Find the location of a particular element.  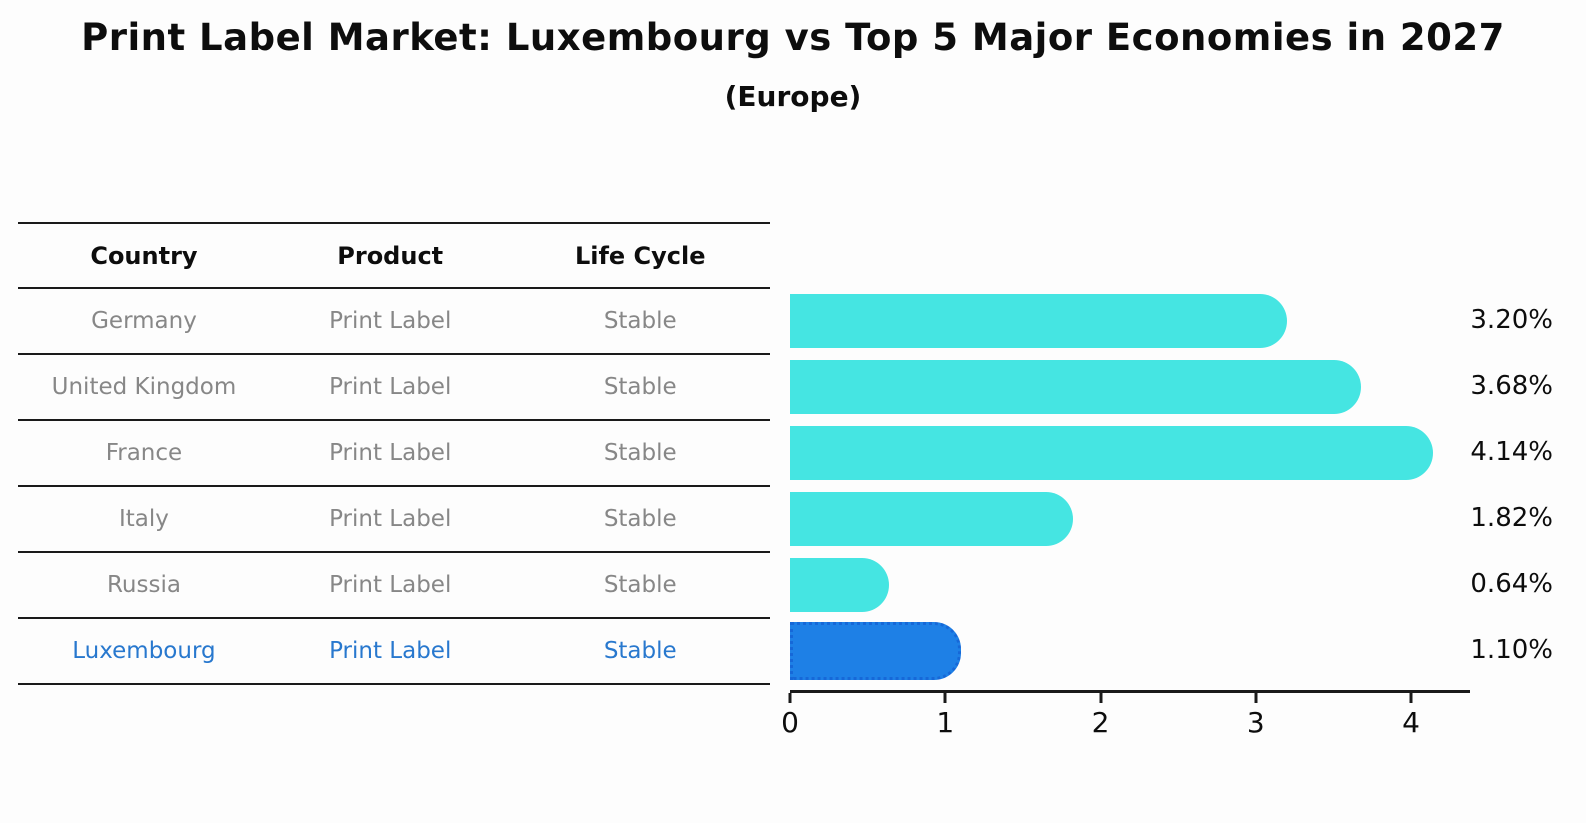

column-header-product: Product is located at coordinates (390, 255).